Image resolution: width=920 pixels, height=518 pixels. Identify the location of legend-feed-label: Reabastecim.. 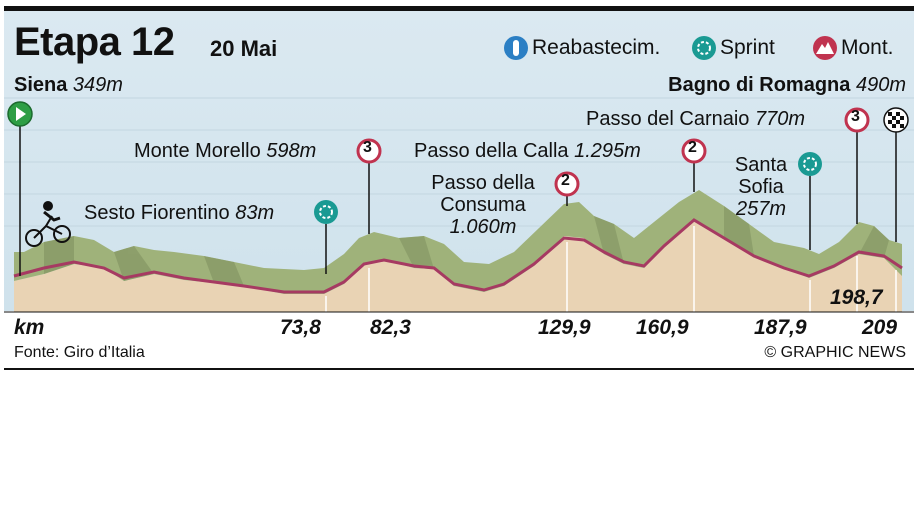
(596, 47).